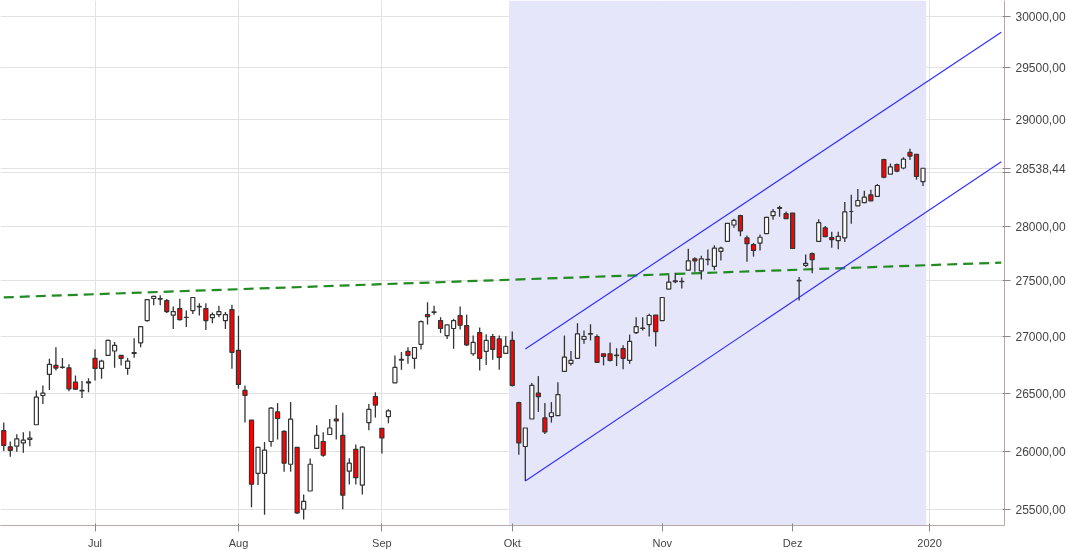 The image size is (1068, 551). I want to click on x-tick-label: Nov, so click(662, 542).